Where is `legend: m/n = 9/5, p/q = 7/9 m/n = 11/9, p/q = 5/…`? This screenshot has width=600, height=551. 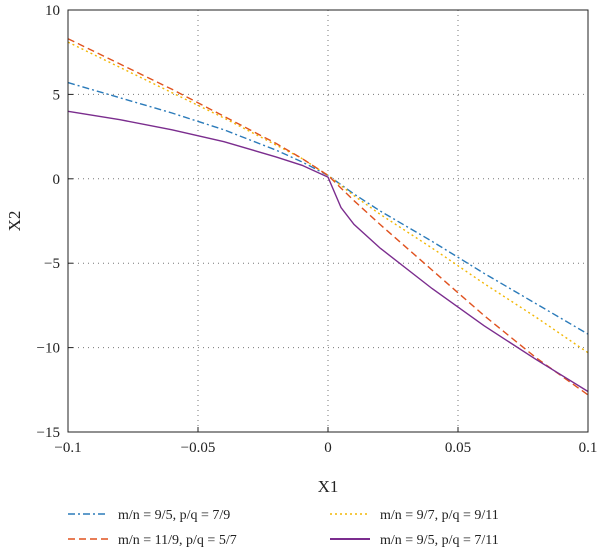
legend: m/n = 9/5, p/q = 7/9 m/n = 11/9, p/q = 5/… is located at coordinates (283, 528).